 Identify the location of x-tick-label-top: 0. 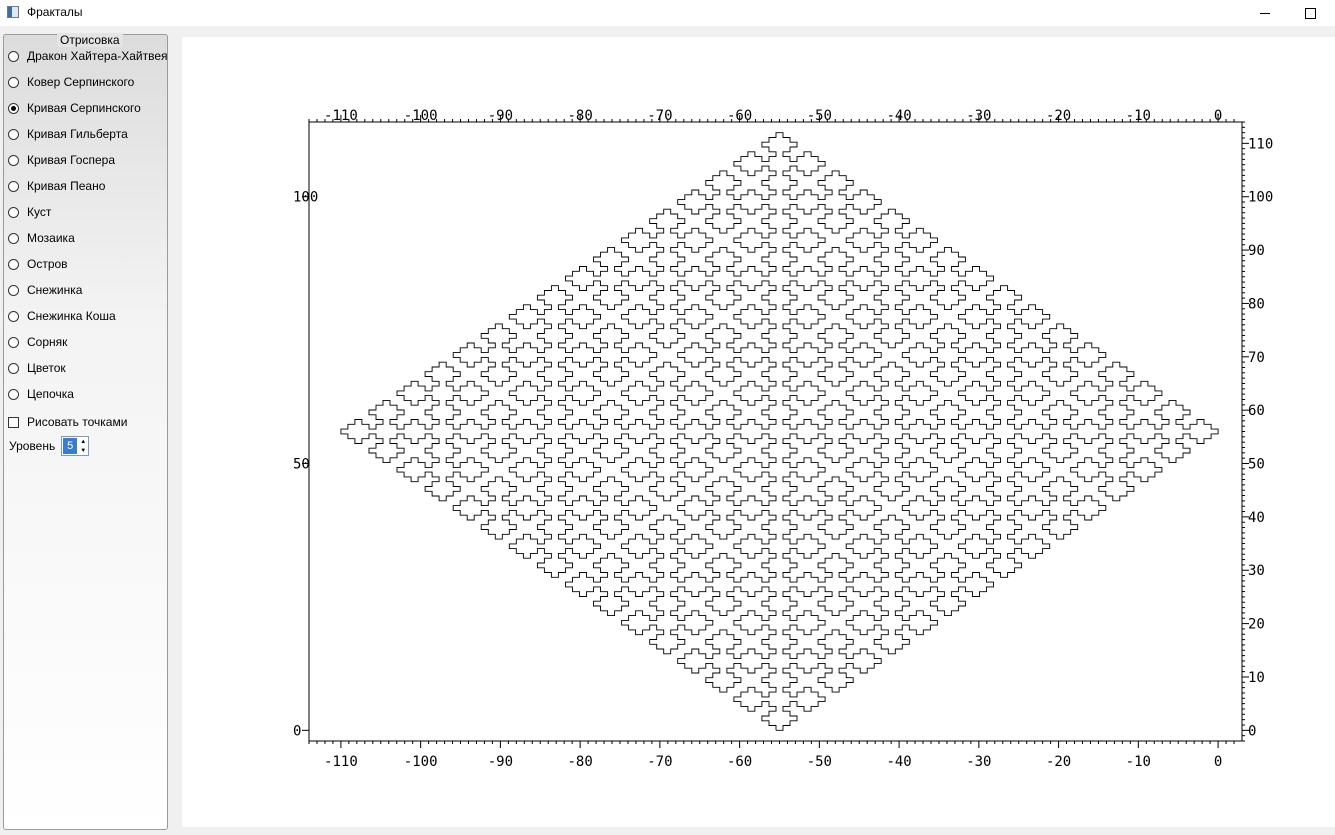
(1218, 116).